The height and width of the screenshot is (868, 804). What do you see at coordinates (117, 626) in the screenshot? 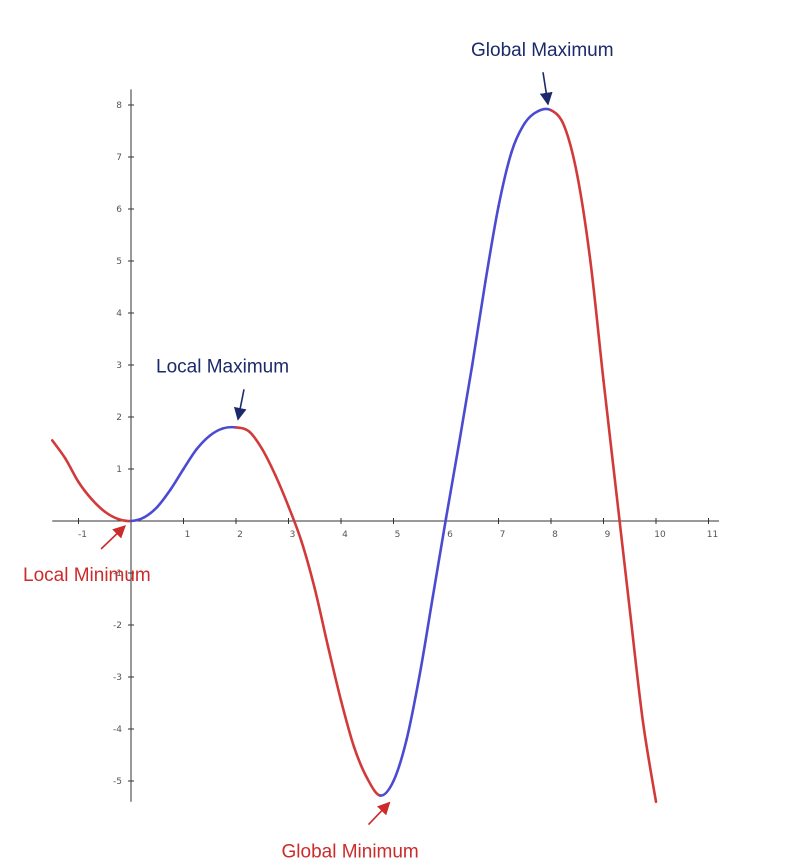
I see `y-tick-label: -2` at bounding box center [117, 626].